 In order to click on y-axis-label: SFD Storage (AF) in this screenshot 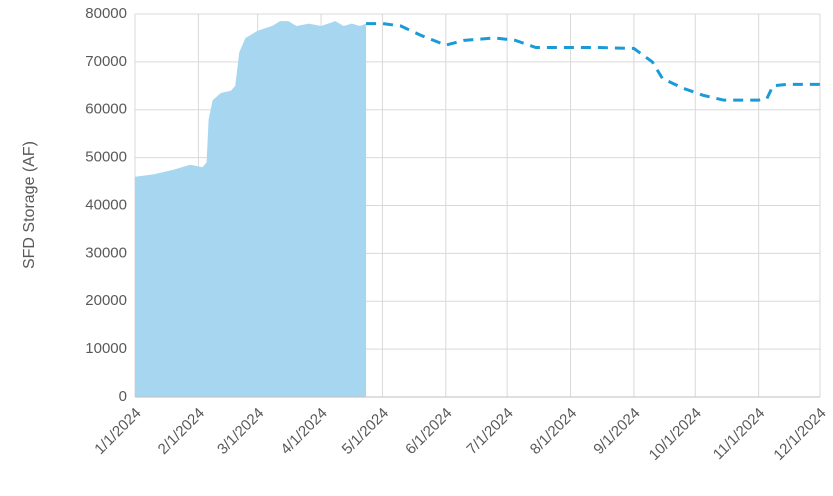, I will do `click(29, 205)`.